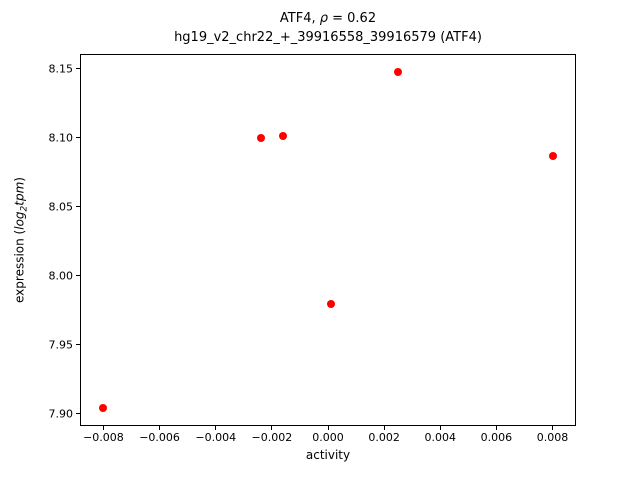 The image size is (640, 480). Describe the element at coordinates (61, 207) in the screenshot. I see `y-tick-label: 8.05` at that location.